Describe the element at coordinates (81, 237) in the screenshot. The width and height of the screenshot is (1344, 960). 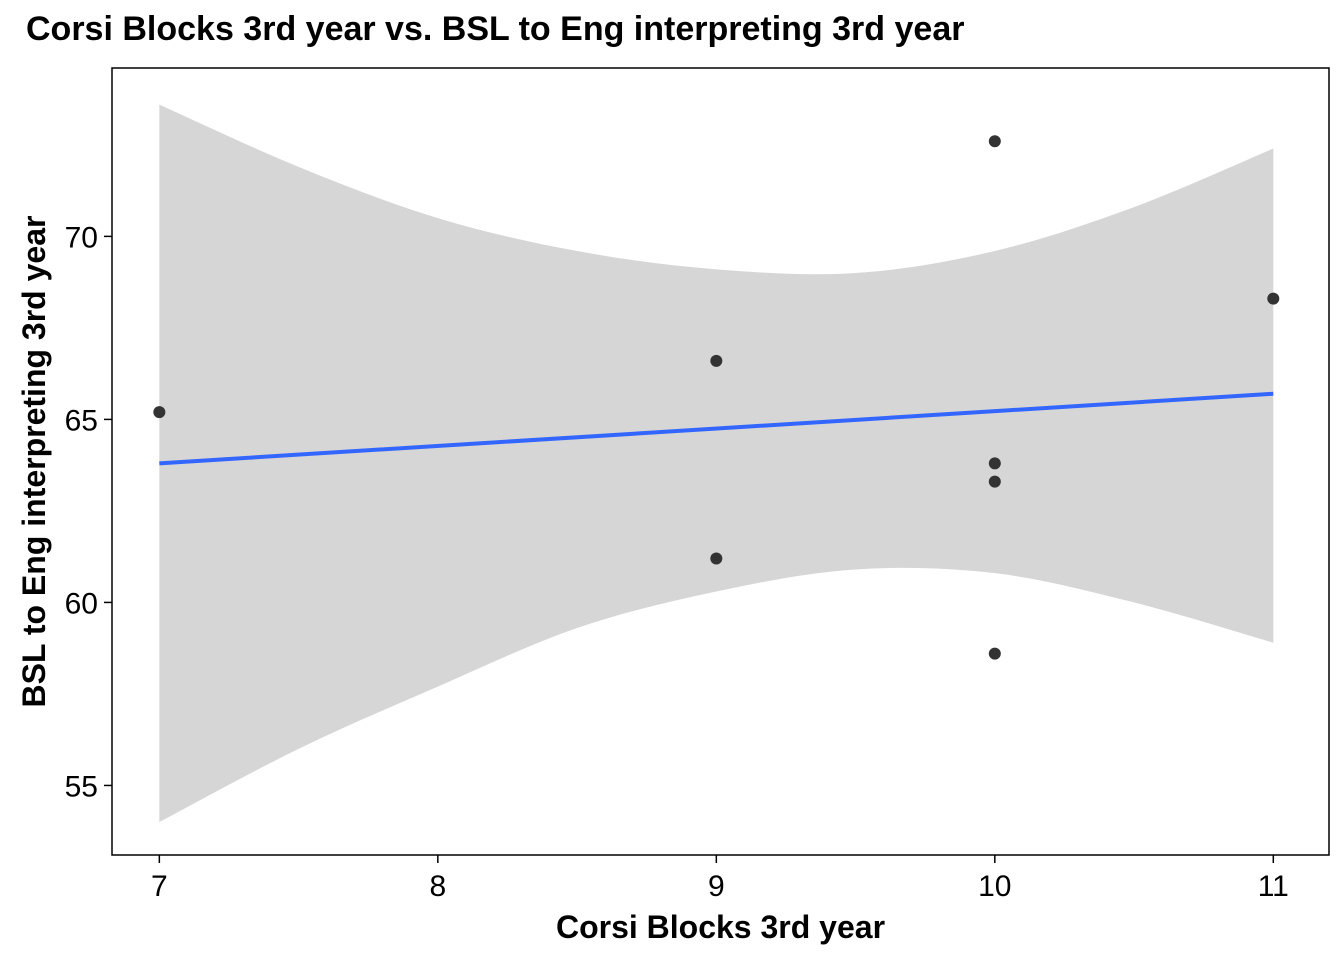
I see `y-tick-label: 70` at that location.